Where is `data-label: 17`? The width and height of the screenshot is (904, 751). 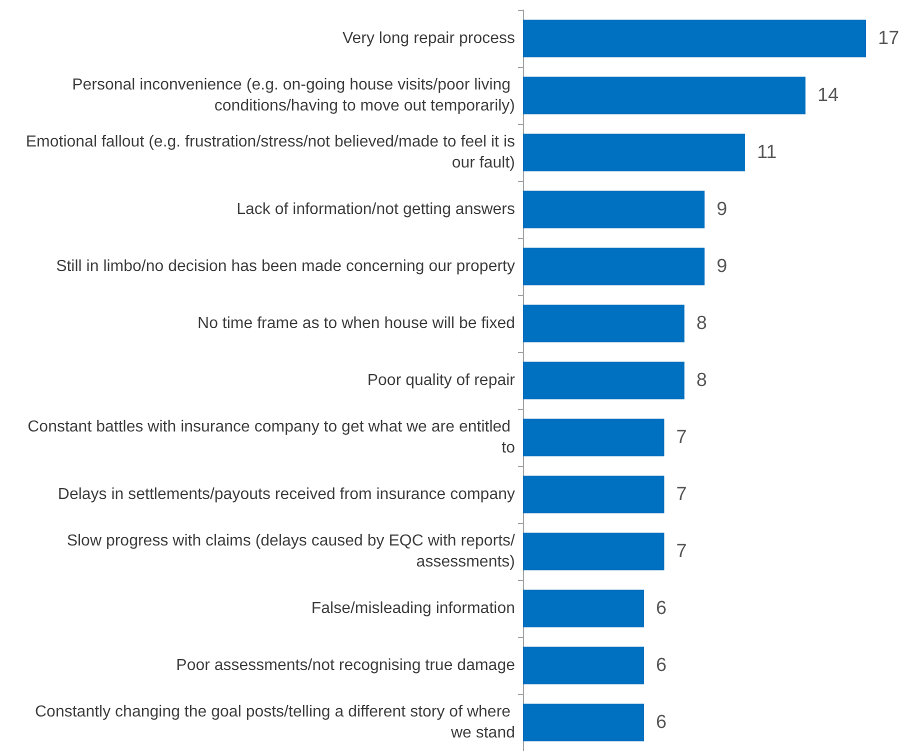
data-label: 17 is located at coordinates (889, 38).